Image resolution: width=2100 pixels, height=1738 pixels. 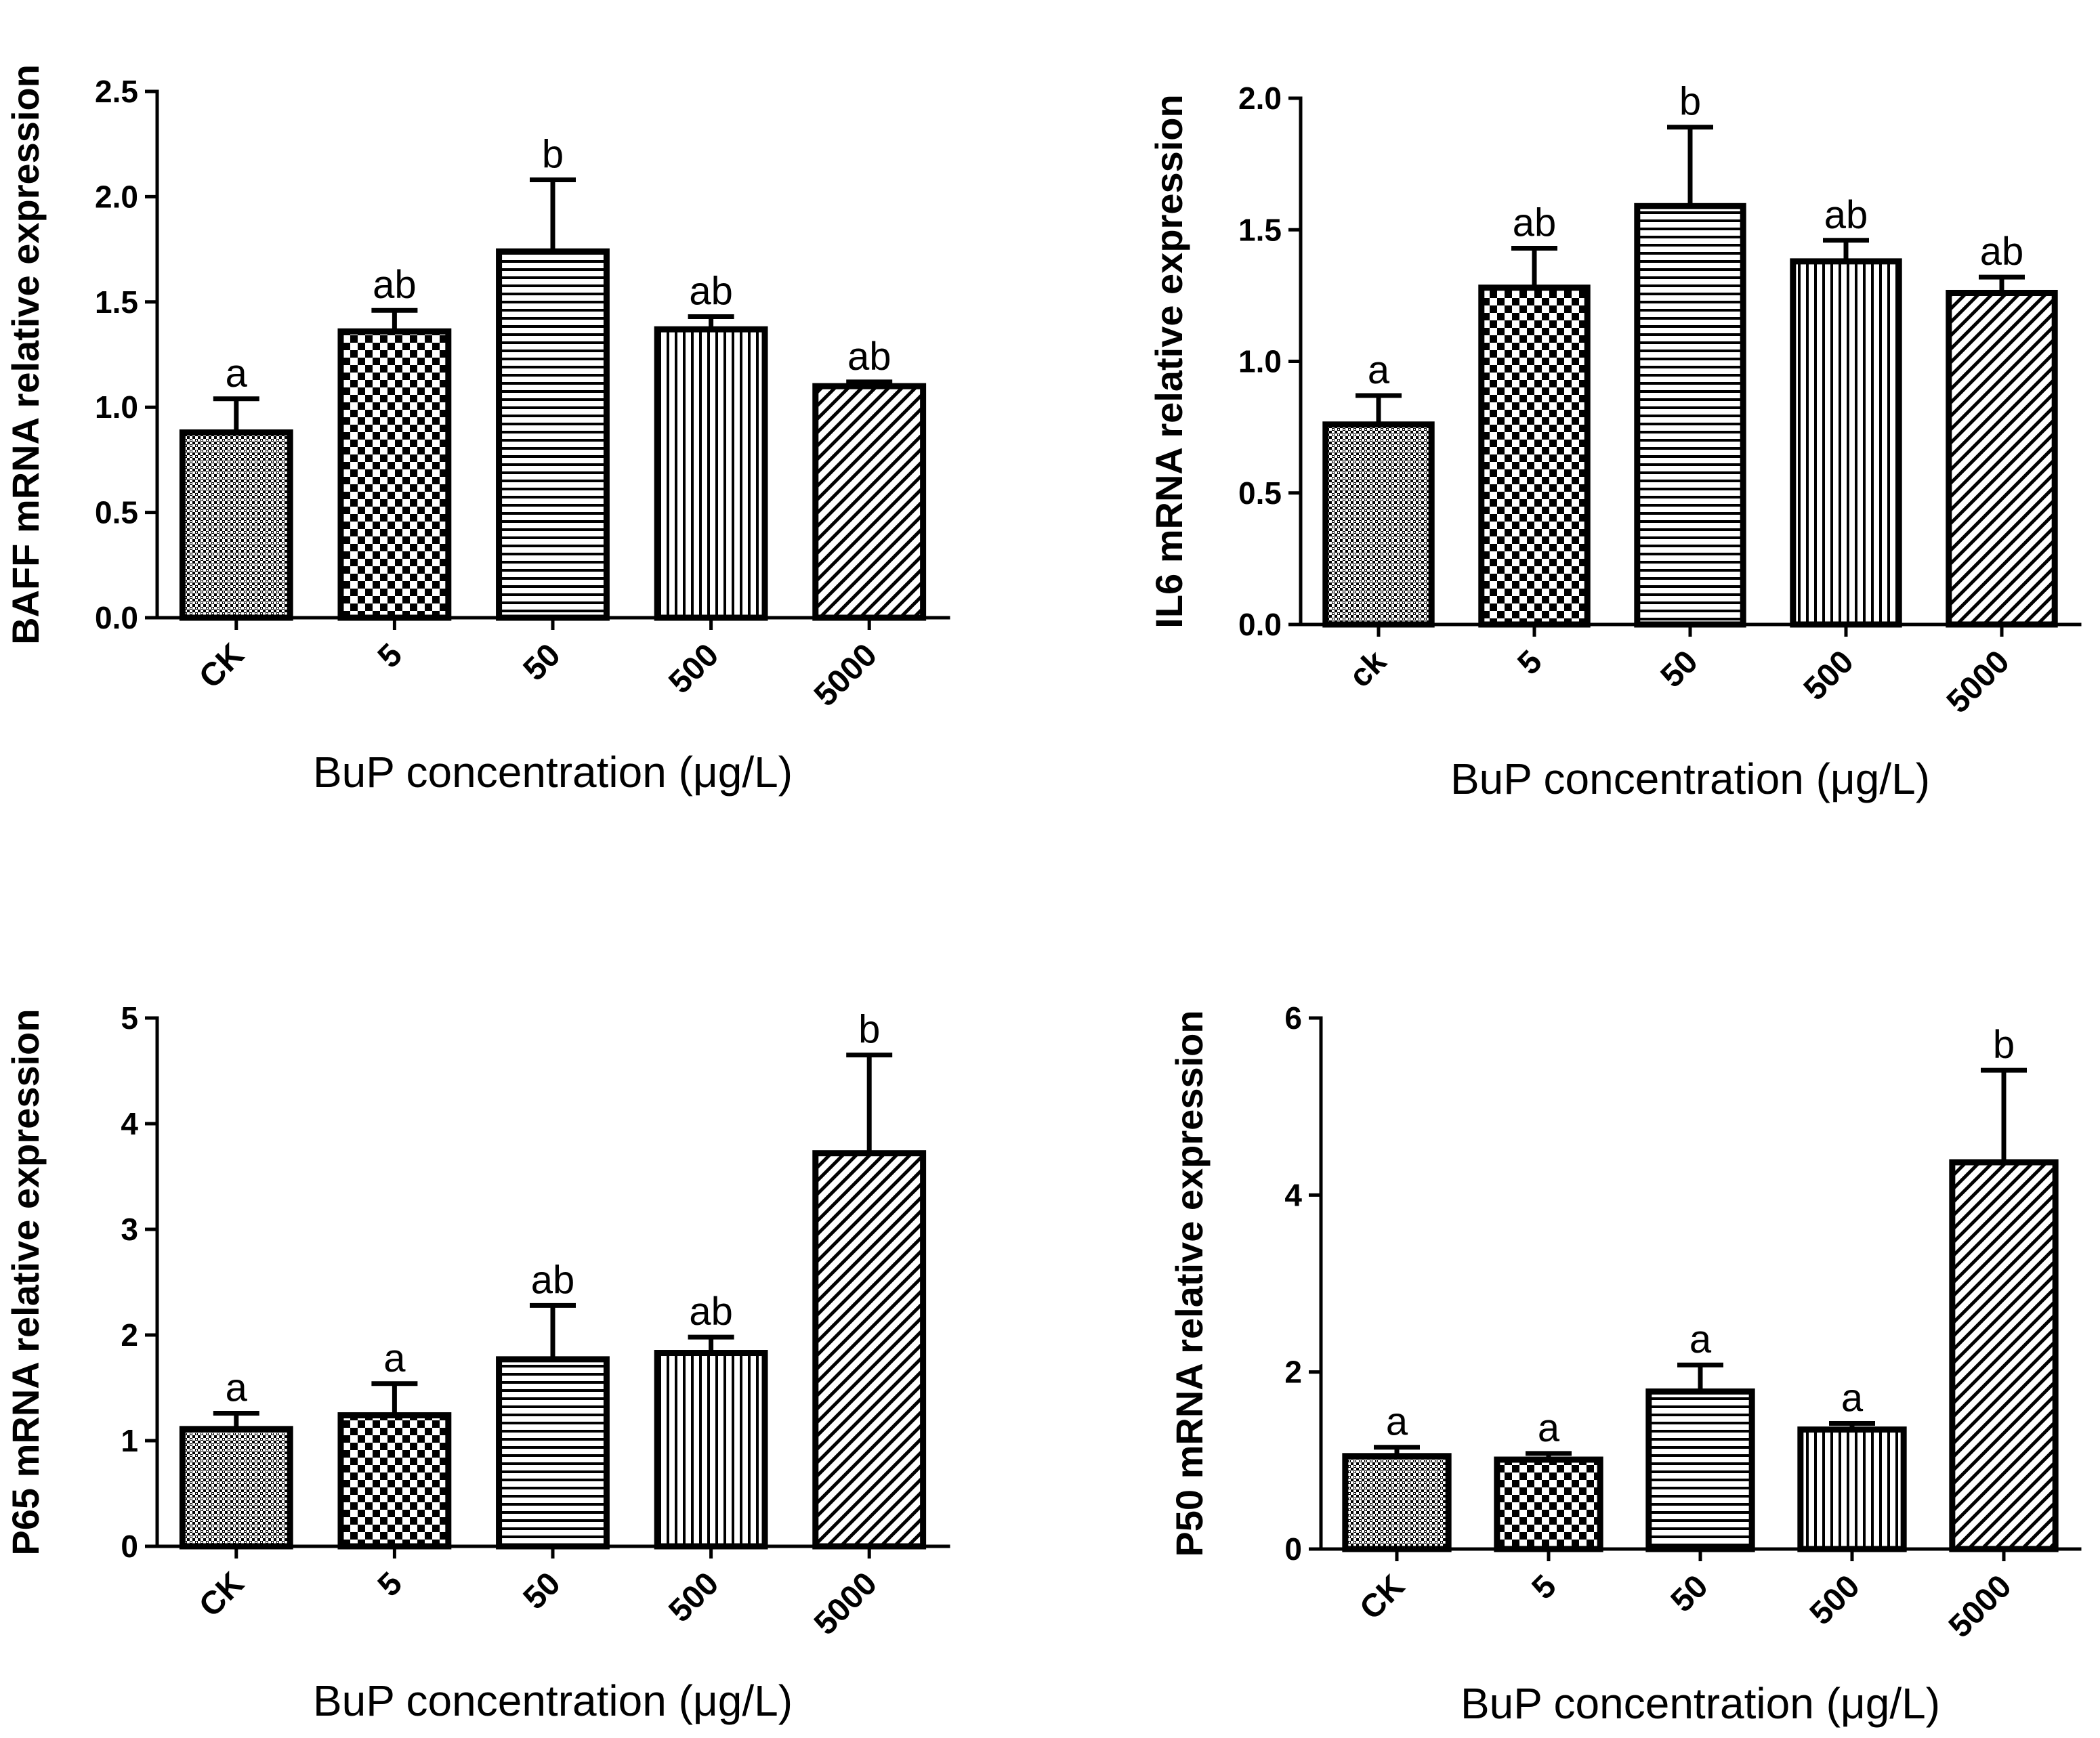 I want to click on y-tick-label: 2.5, so click(x=116, y=91).